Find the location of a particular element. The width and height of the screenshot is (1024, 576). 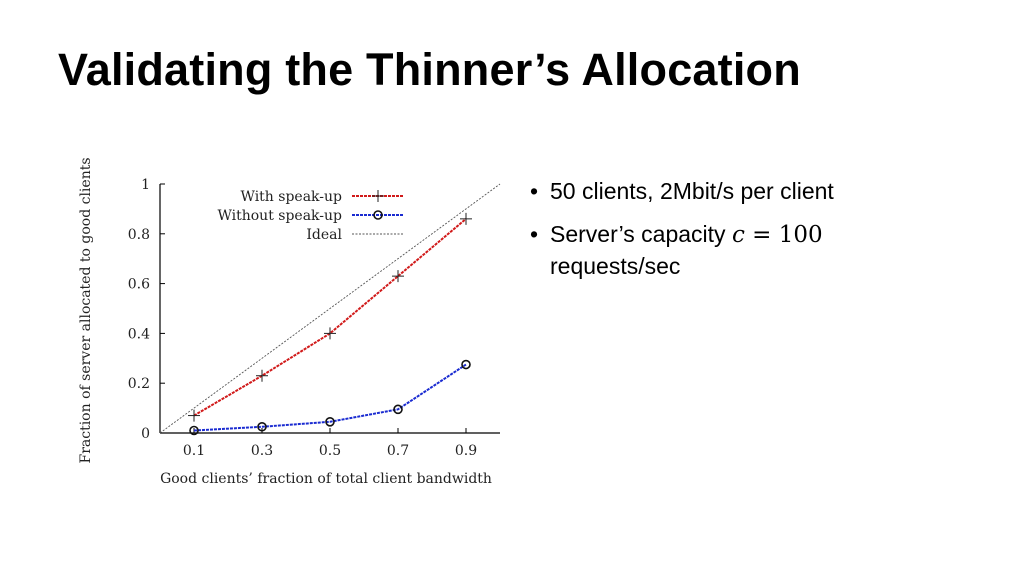

y-tick-label: 0.8 is located at coordinates (139, 235).